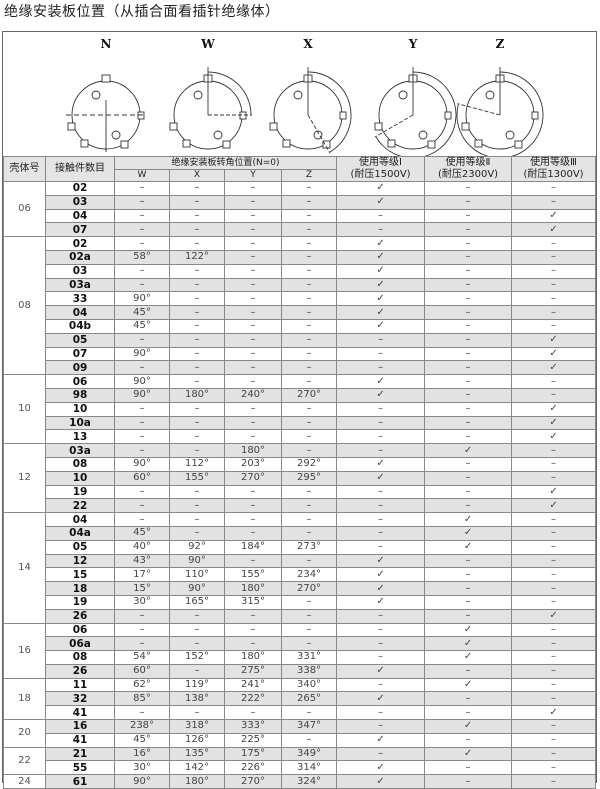 The height and width of the screenshot is (789, 600). I want to click on table-row: 04 45° – – – ✓ – –, so click(300, 312).